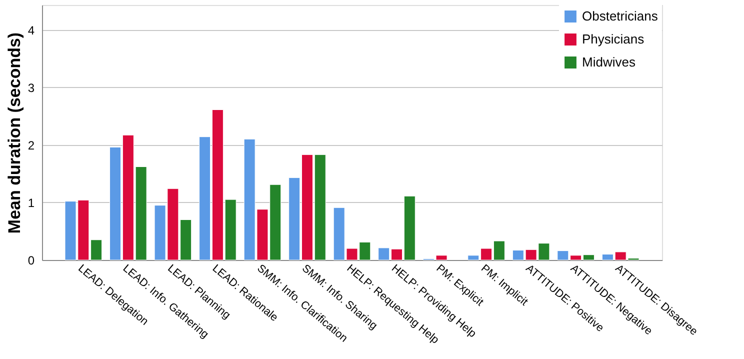 The height and width of the screenshot is (359, 744). What do you see at coordinates (31, 30) in the screenshot?
I see `y-tick-label: 4` at bounding box center [31, 30].